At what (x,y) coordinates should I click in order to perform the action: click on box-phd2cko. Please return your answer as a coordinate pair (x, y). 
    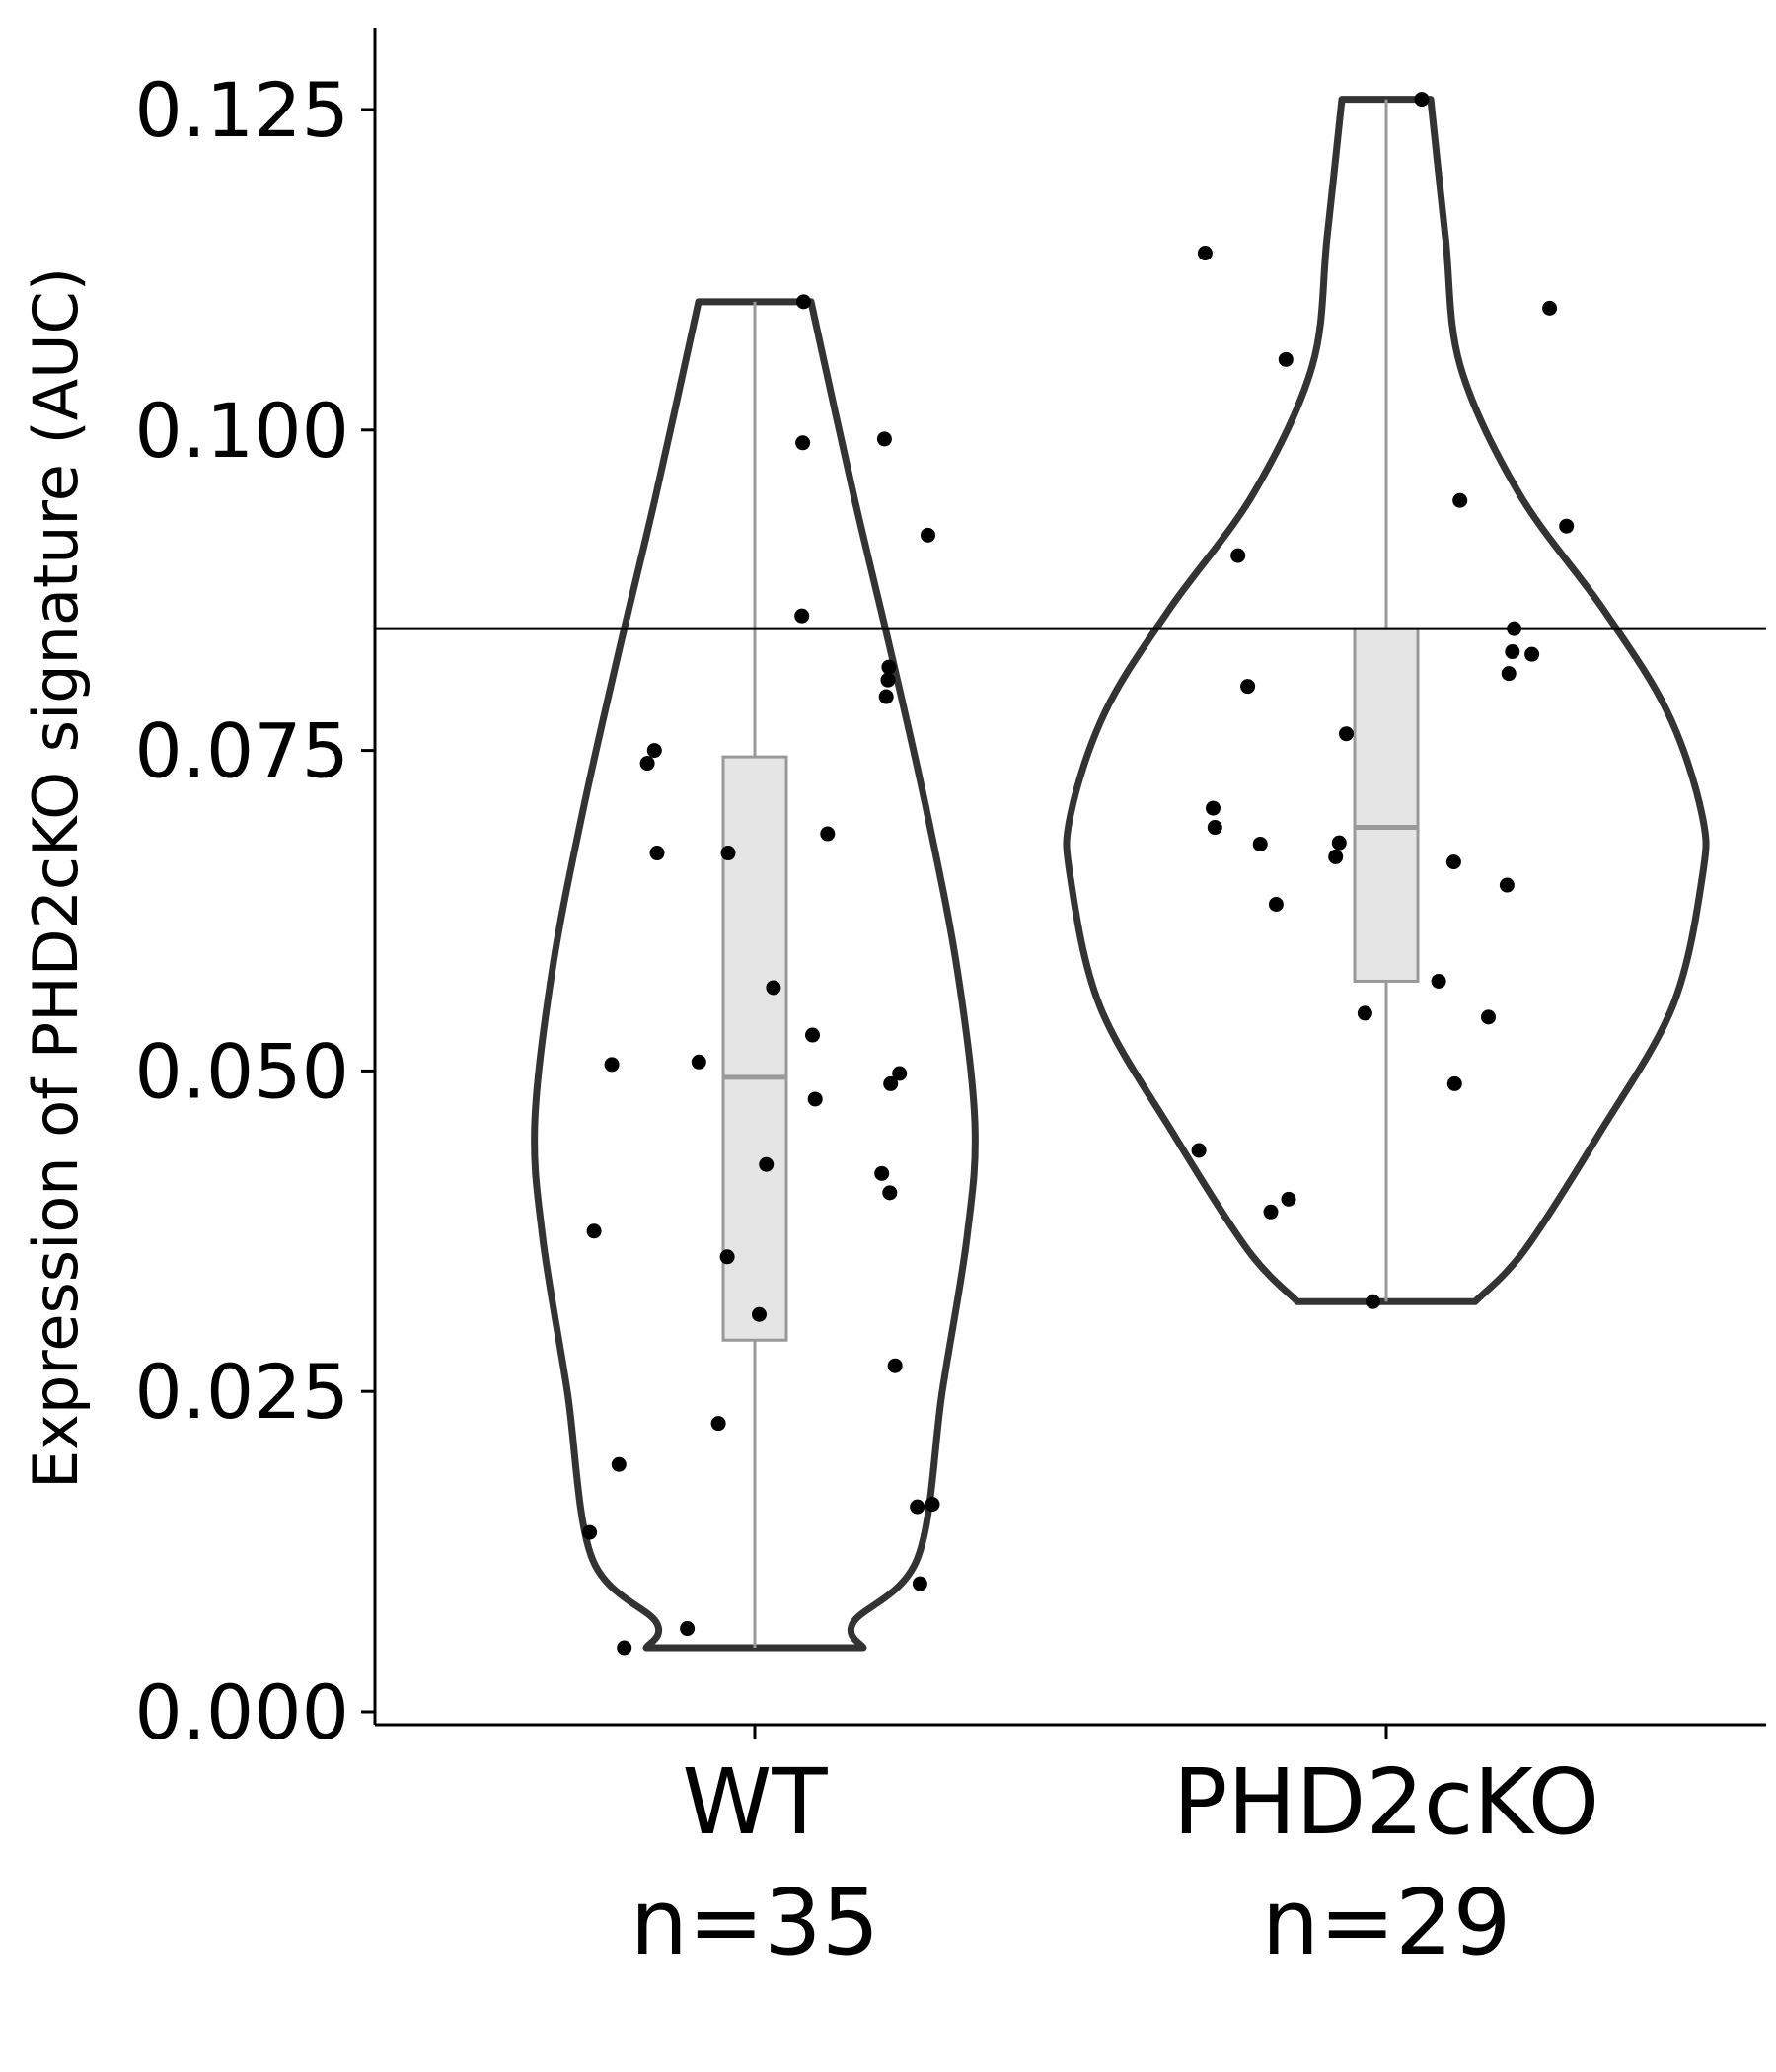
    Looking at the image, I should click on (1387, 805).